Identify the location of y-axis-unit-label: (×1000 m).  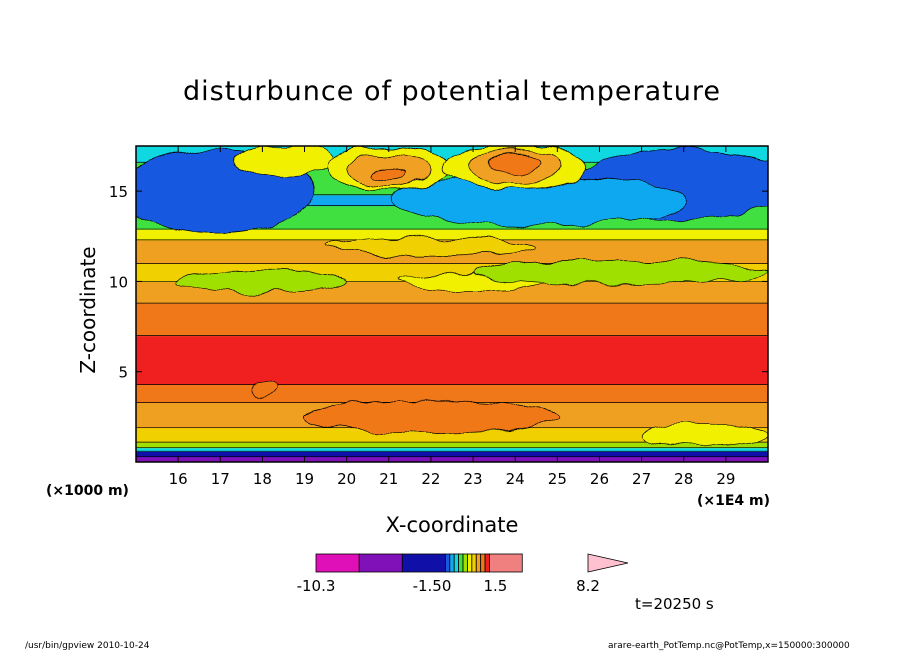
(87, 491).